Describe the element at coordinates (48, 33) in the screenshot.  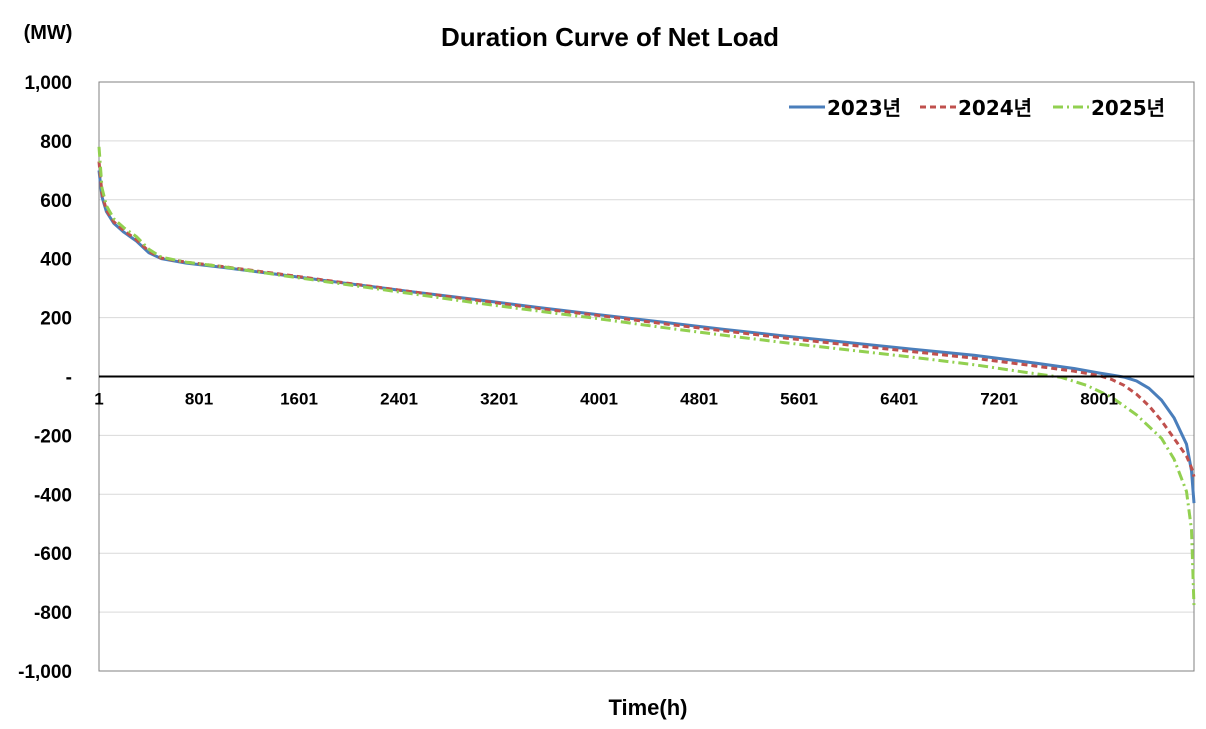
I see `y-unit-label: (MW)` at that location.